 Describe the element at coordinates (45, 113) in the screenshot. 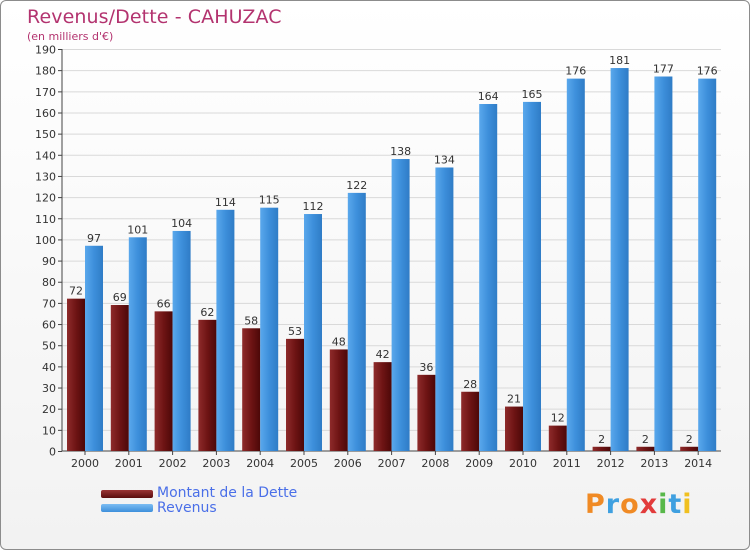

I see `y-tick-label: 160` at that location.